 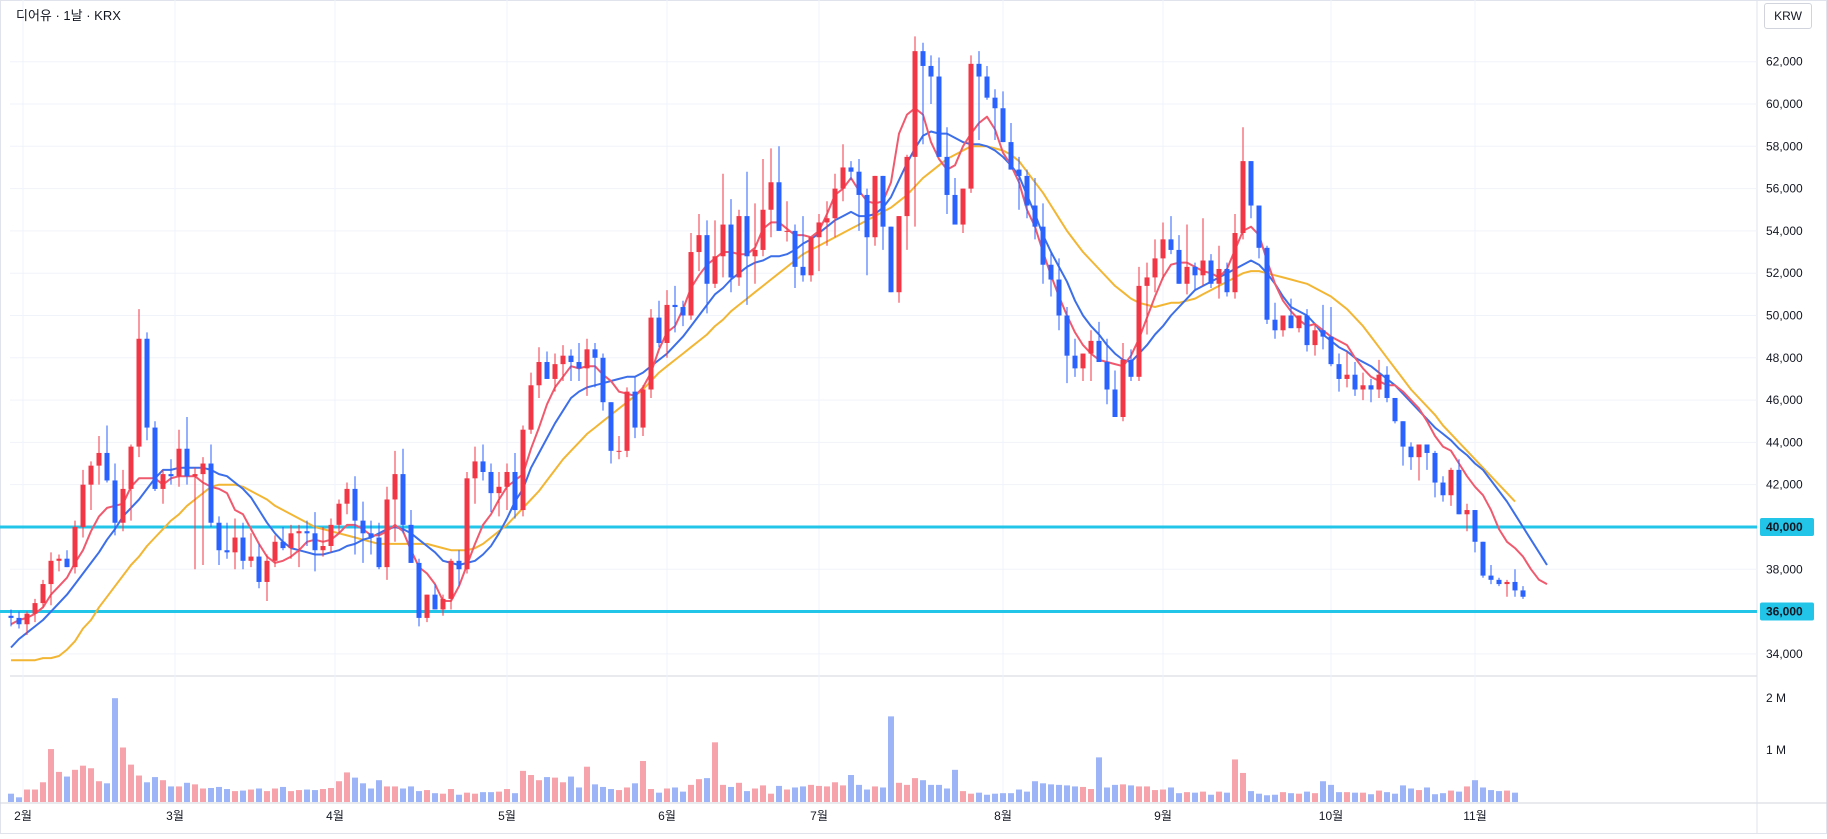 What do you see at coordinates (1163, 816) in the screenshot?
I see `time-tick-label: 9월` at bounding box center [1163, 816].